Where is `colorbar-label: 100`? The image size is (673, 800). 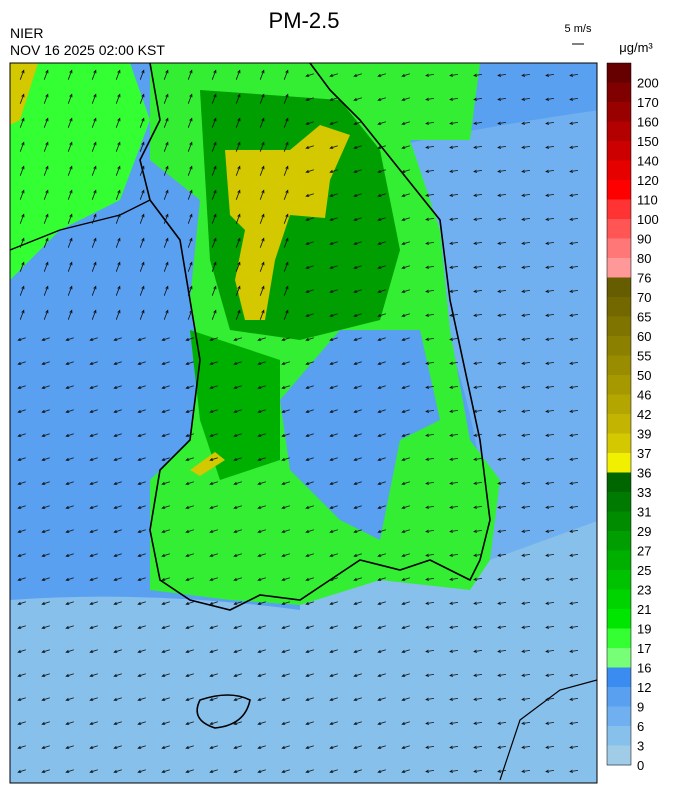 colorbar-label: 100 is located at coordinates (648, 219).